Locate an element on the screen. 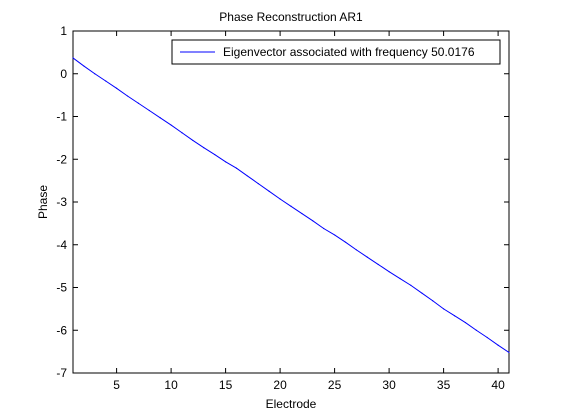 This screenshot has width=561, height=420. x-tick-label: 40 is located at coordinates (498, 385).